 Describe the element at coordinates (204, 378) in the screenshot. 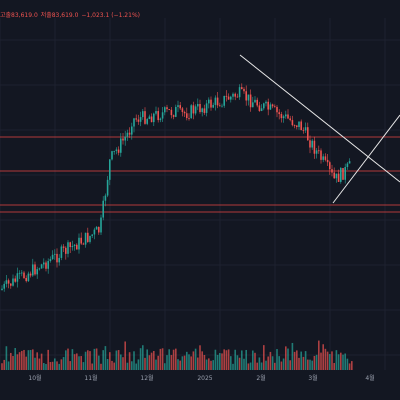

I see `x-axis-label: 2025` at that location.